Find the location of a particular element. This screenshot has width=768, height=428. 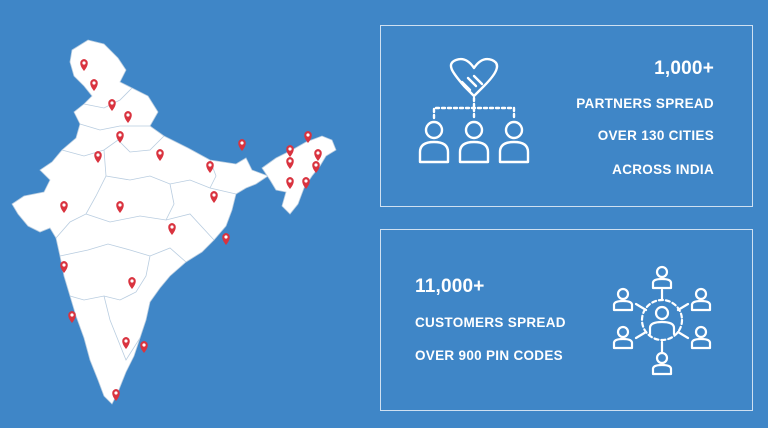

customers-line-2: OVER 900 PIN CODES is located at coordinates (489, 355).